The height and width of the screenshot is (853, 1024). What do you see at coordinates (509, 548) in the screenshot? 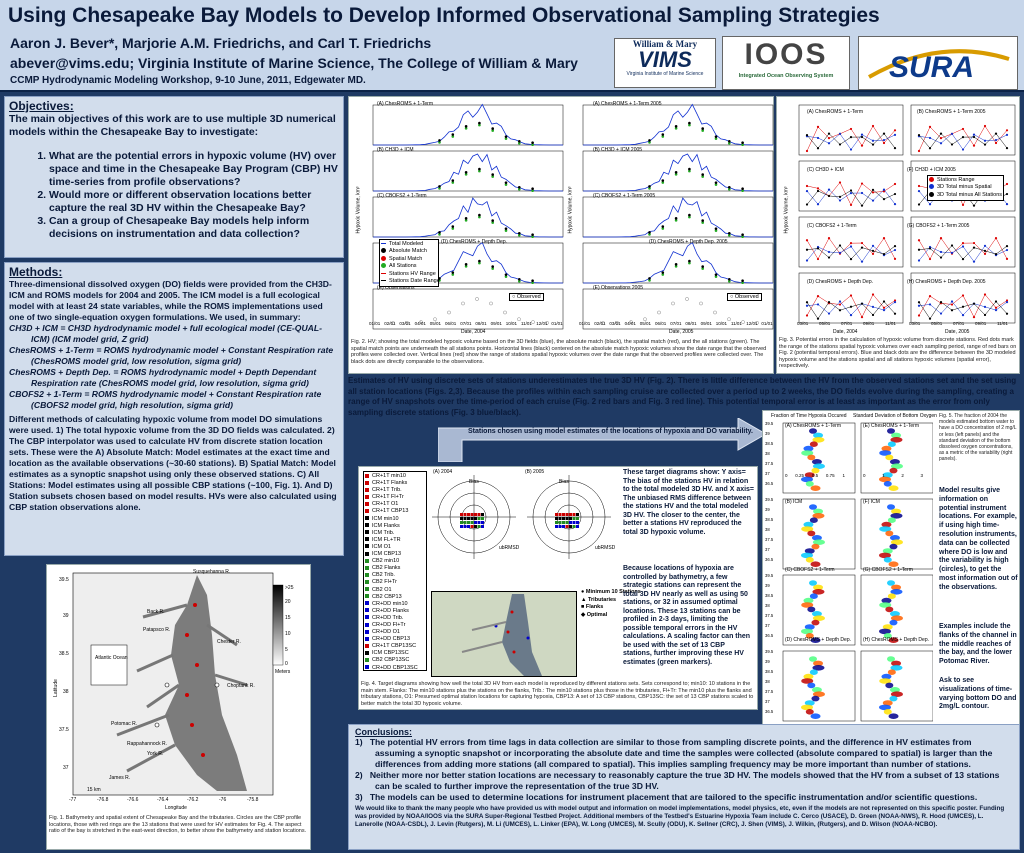
I see `fig4-ubrmsd-a: ubRMSD` at bounding box center [509, 548].